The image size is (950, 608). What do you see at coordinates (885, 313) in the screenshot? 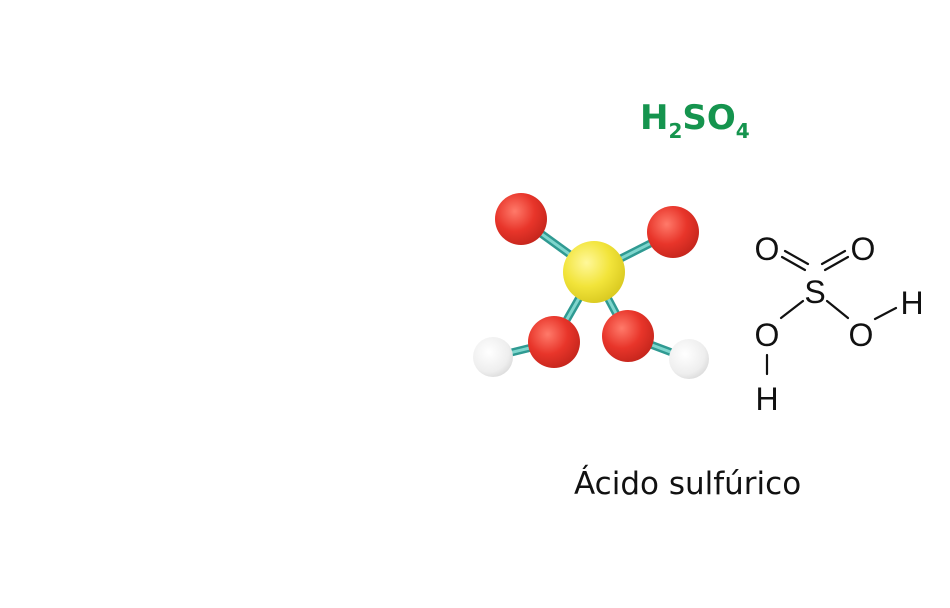
I see `single-bond-o-h-right` at bounding box center [885, 313].